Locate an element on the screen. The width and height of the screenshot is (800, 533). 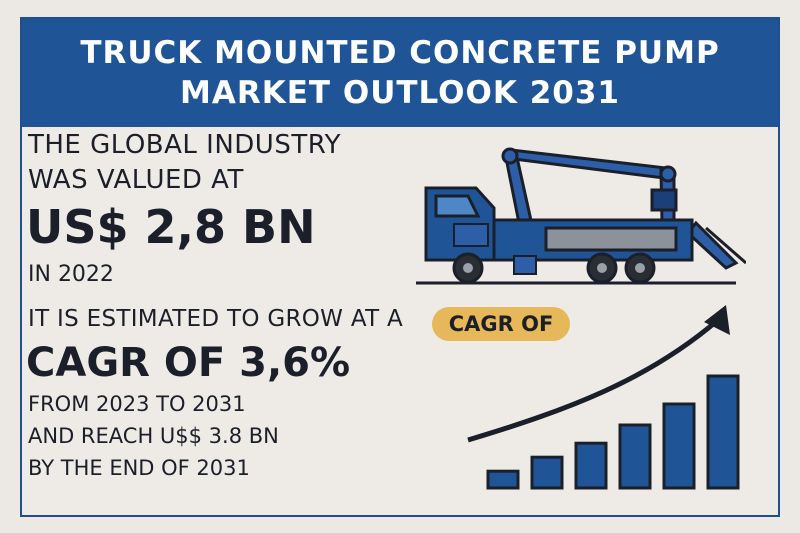
growth-target: AND REACH U$$ 3.8 BN is located at coordinates (153, 436).